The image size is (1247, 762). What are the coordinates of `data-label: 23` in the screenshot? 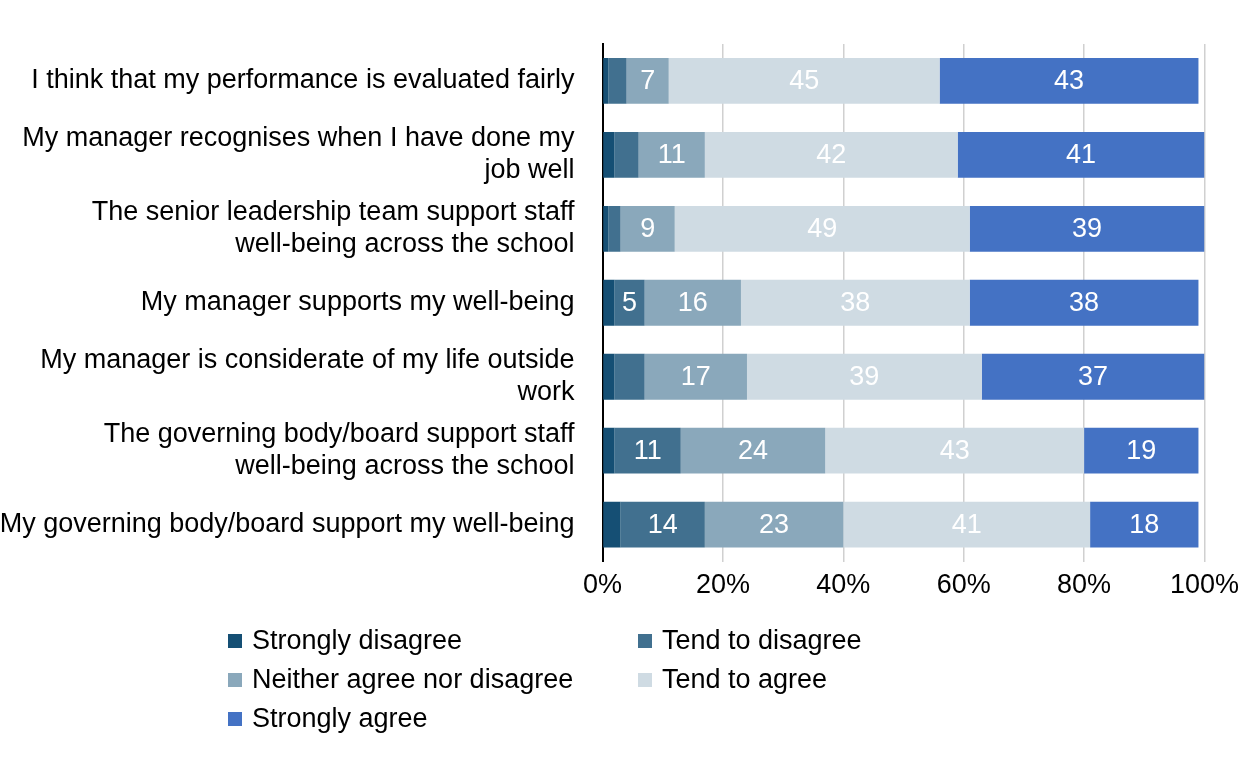 It's located at (774, 524).